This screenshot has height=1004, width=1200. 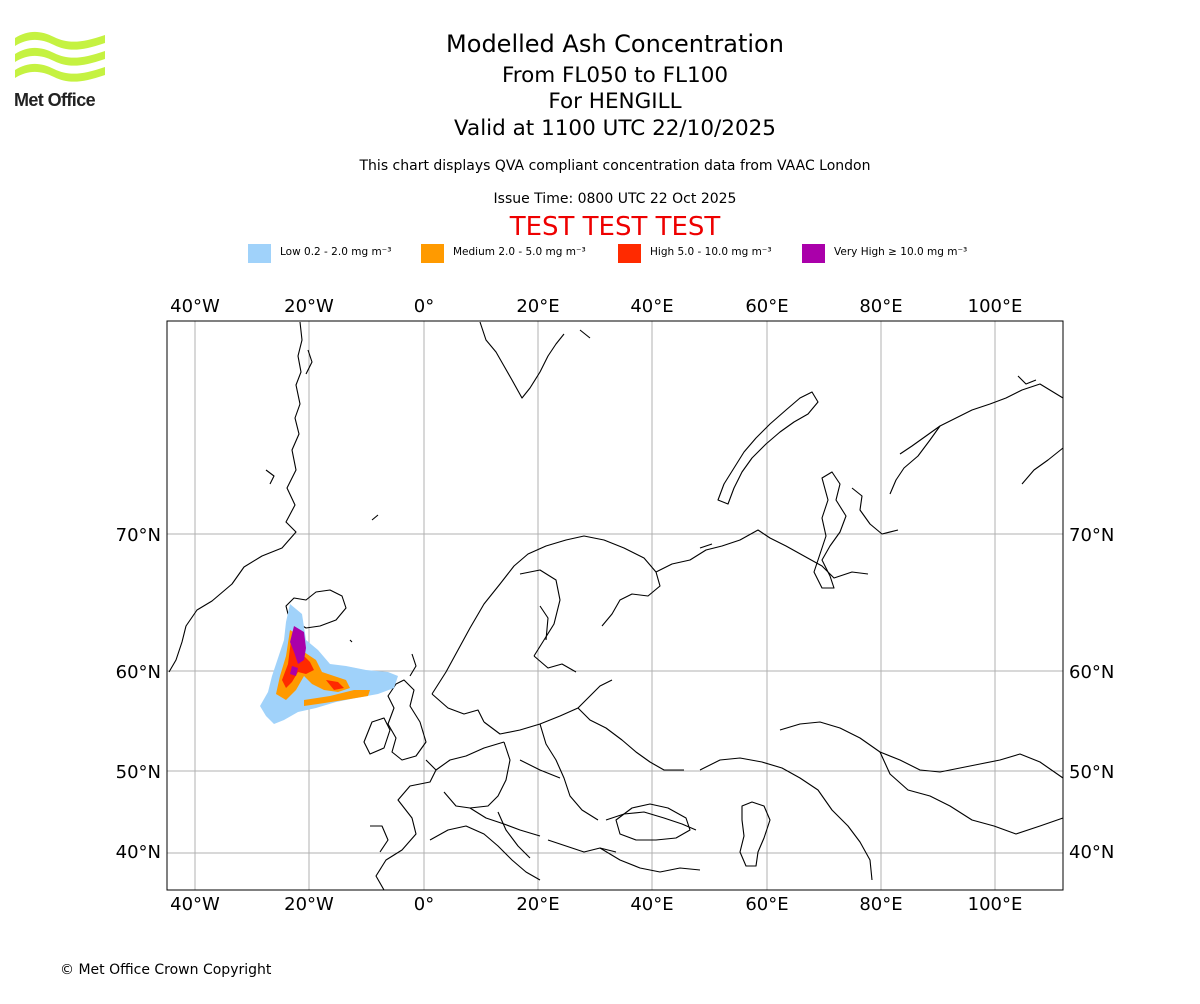 What do you see at coordinates (166, 970) in the screenshot?
I see `copyright-notice: © Met Office Crown Copyright` at bounding box center [166, 970].